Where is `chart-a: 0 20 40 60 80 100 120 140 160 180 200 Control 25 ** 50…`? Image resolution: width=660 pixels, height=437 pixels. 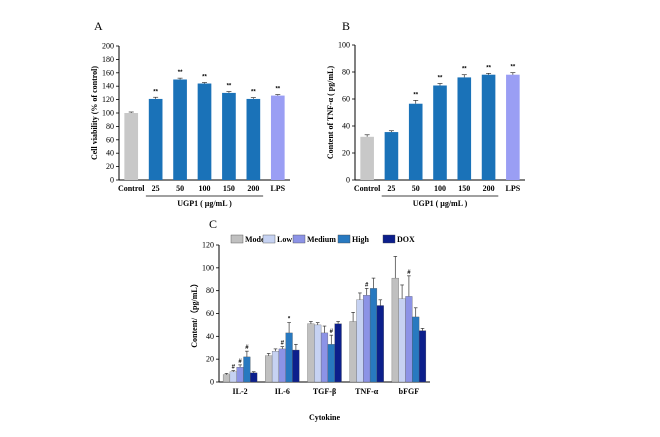
chart-a: 0 20 40 60 80 100 120 140 160 180 200 Control 25 ** 50… is located at coordinates (190, 125).